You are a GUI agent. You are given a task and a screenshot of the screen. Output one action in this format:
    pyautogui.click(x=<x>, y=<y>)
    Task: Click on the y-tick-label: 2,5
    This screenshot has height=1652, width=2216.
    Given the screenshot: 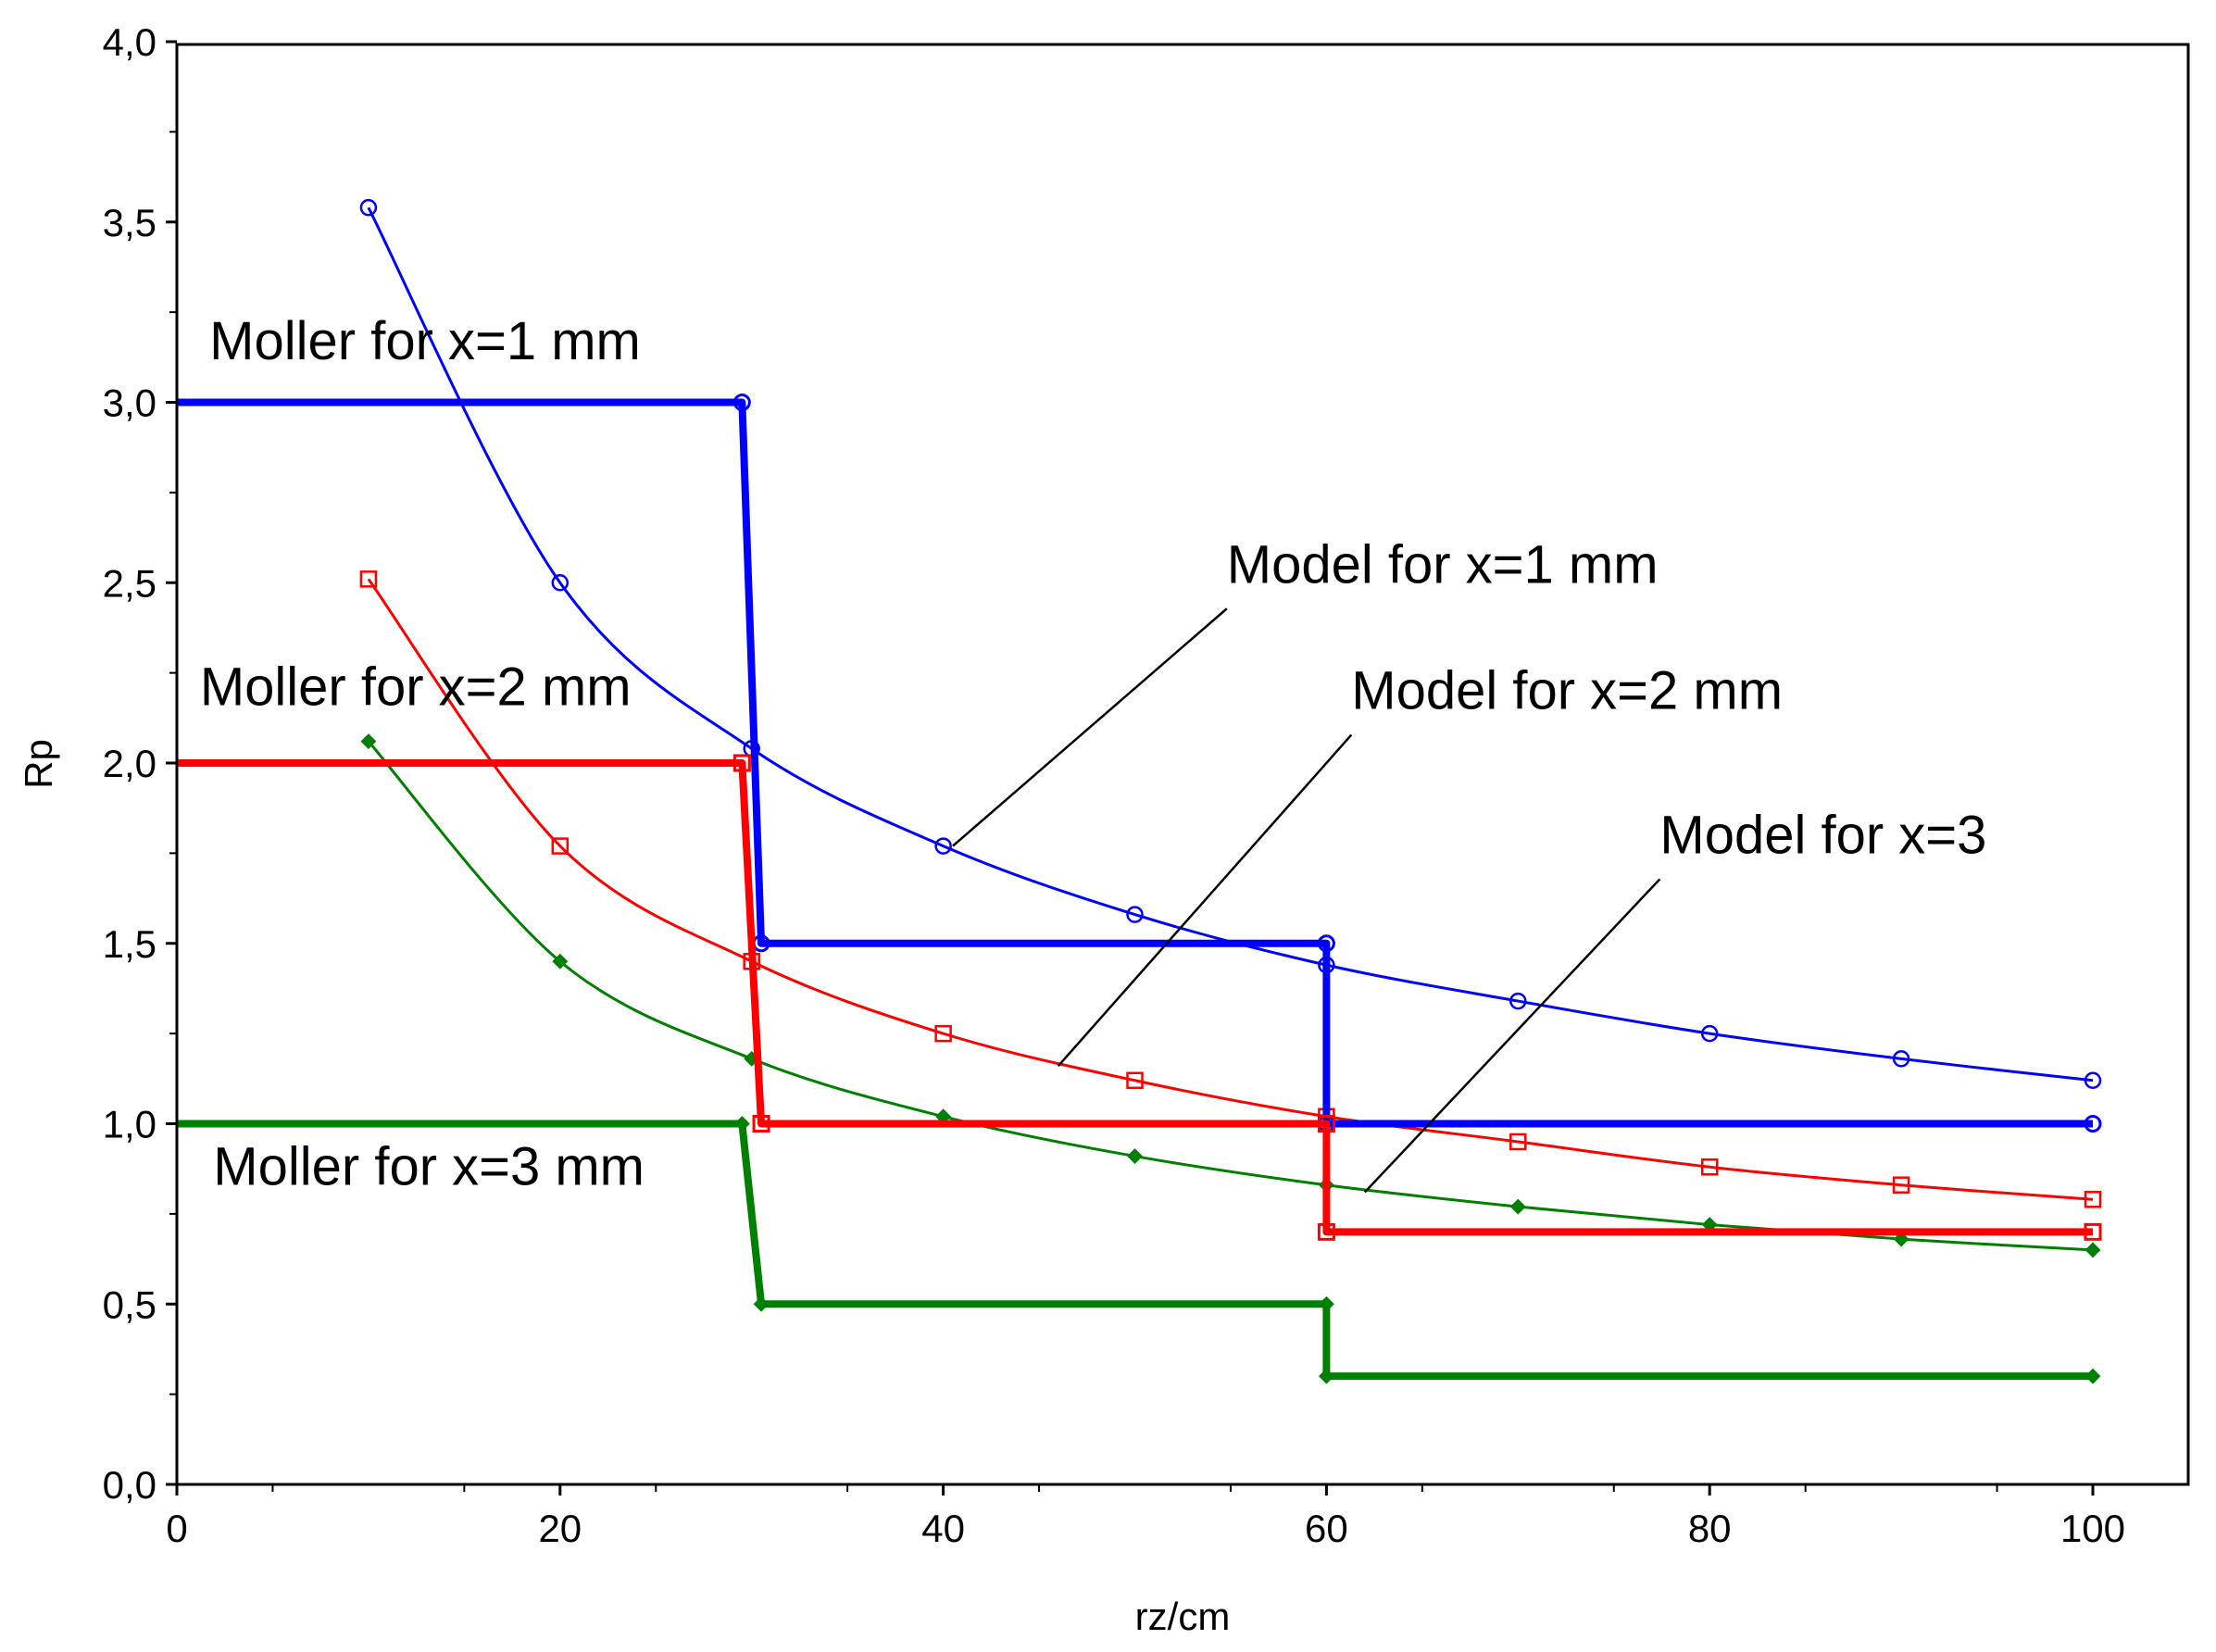 What is the action you would take?
    pyautogui.click(x=129, y=583)
    